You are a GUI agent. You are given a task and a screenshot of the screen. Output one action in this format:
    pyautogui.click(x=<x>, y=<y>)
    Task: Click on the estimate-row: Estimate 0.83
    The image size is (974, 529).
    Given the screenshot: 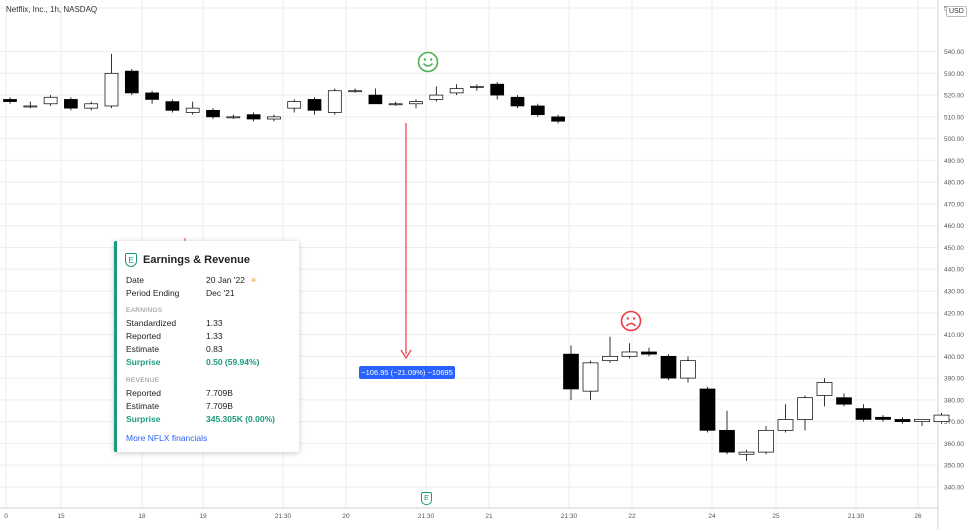 What is the action you would take?
    pyautogui.click(x=211, y=350)
    